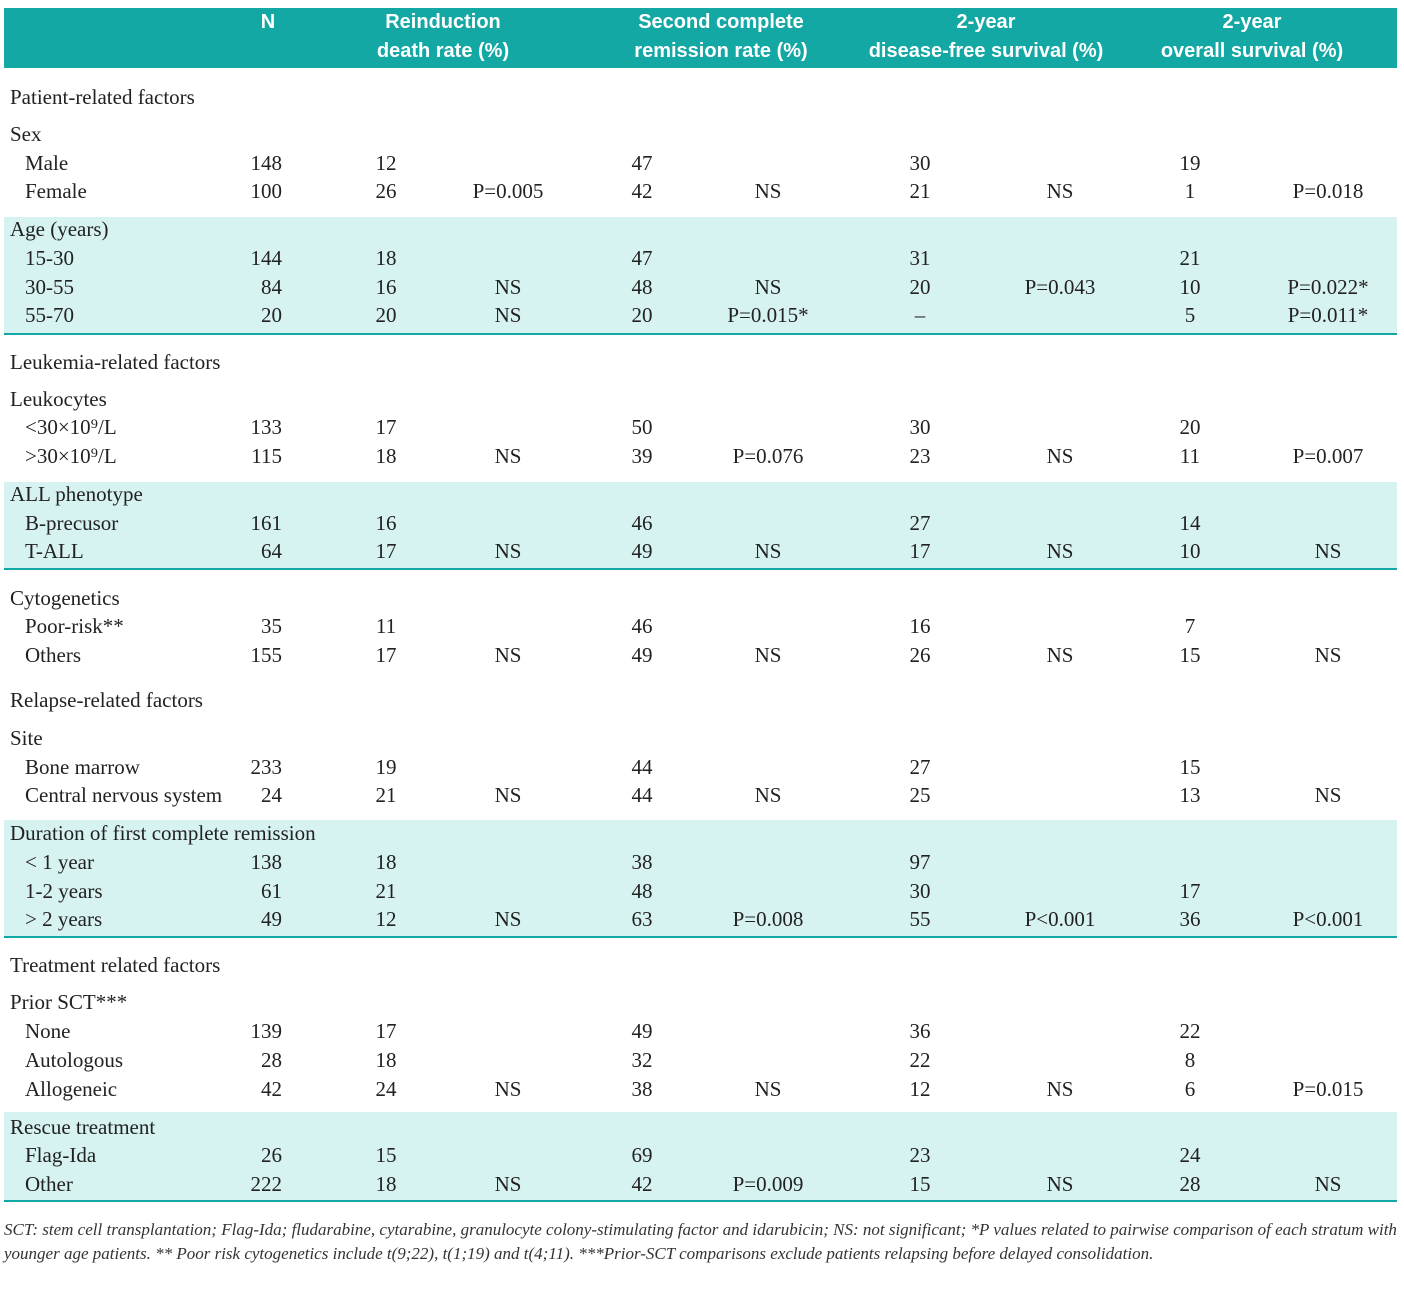 The image size is (1404, 1296). I want to click on header-band, so click(700, 38).